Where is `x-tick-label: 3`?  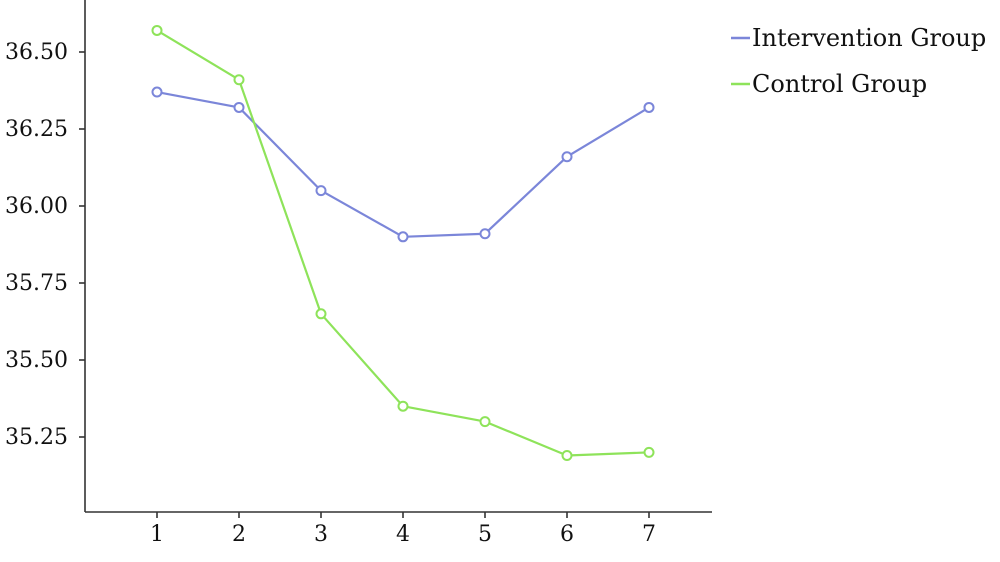
x-tick-label: 3 is located at coordinates (321, 534).